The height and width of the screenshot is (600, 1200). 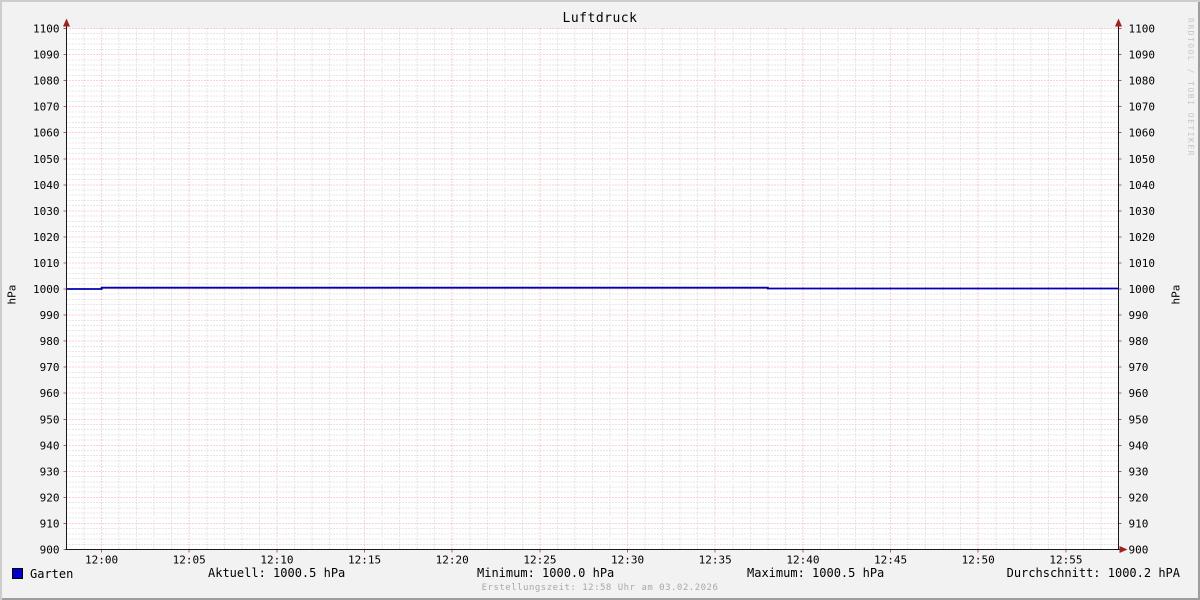 What do you see at coordinates (1190, 87) in the screenshot?
I see `rrdtool-watermark: RRDTOOL / TOBI OETIKER` at bounding box center [1190, 87].